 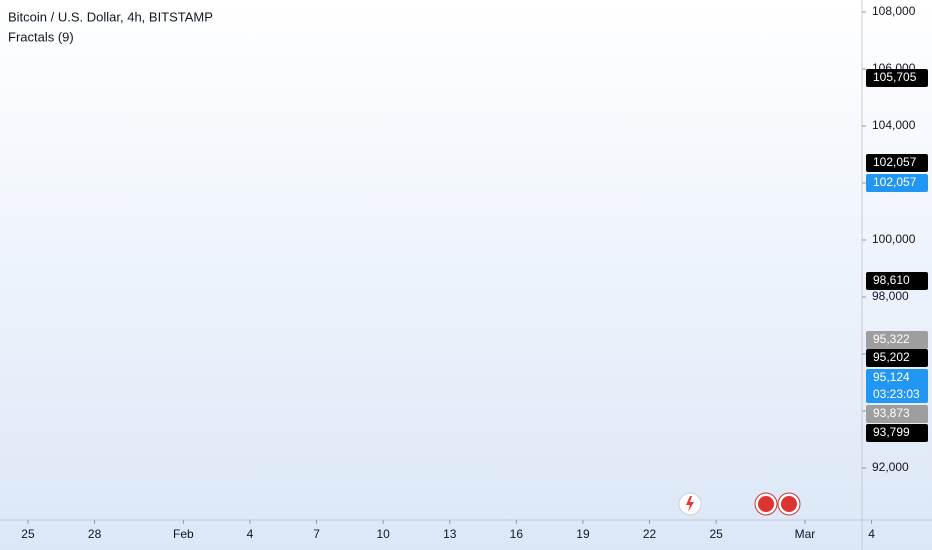 What do you see at coordinates (739, 504) in the screenshot?
I see `event-icons` at bounding box center [739, 504].